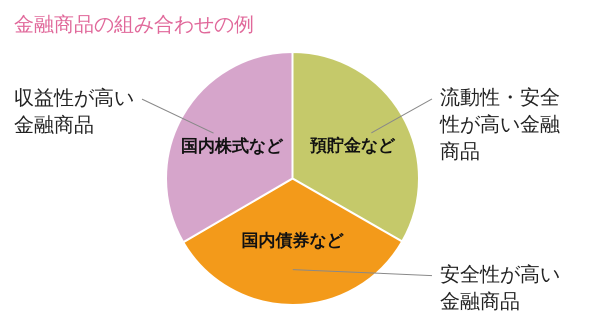  Describe the element at coordinates (134, 24) in the screenshot. I see `chart-title: 金融商品の組み合わせの例` at that location.